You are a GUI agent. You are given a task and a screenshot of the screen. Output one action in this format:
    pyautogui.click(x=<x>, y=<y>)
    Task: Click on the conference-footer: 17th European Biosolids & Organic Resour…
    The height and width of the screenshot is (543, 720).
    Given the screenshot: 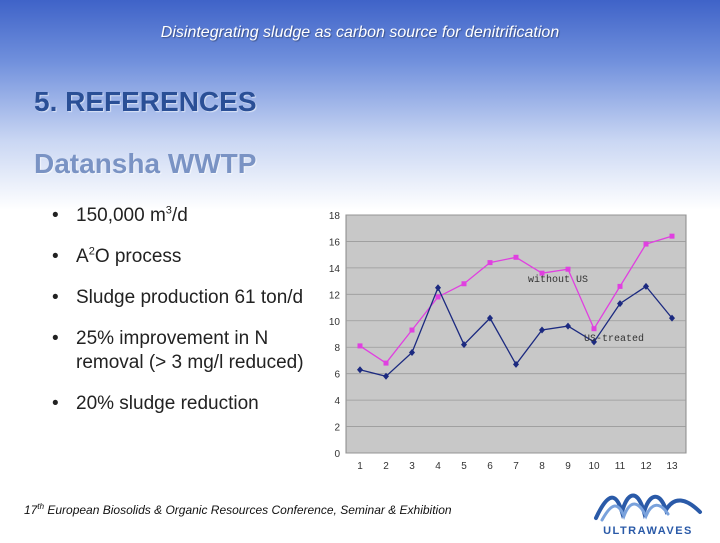 What is the action you would take?
    pyautogui.click(x=238, y=509)
    